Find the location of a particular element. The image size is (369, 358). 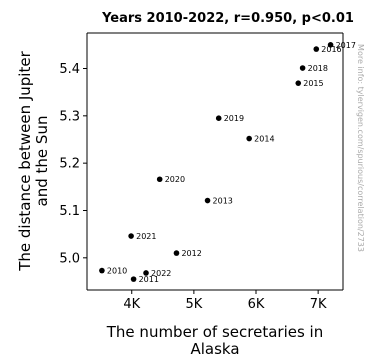

data-point-label: 2011 is located at coordinates (149, 279).